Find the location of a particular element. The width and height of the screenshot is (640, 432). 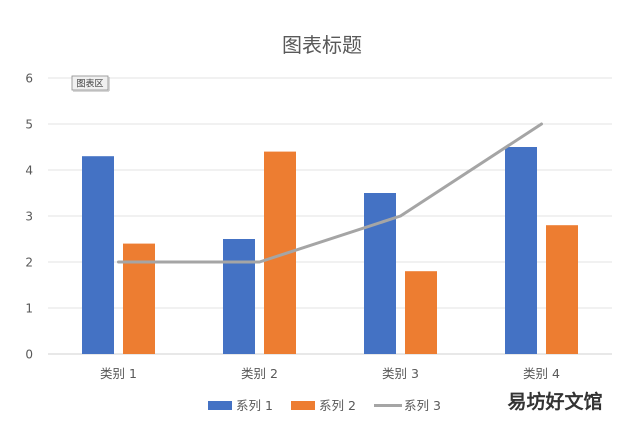

legend: 系列 1 系列 2 系列 3 is located at coordinates (324, 405).